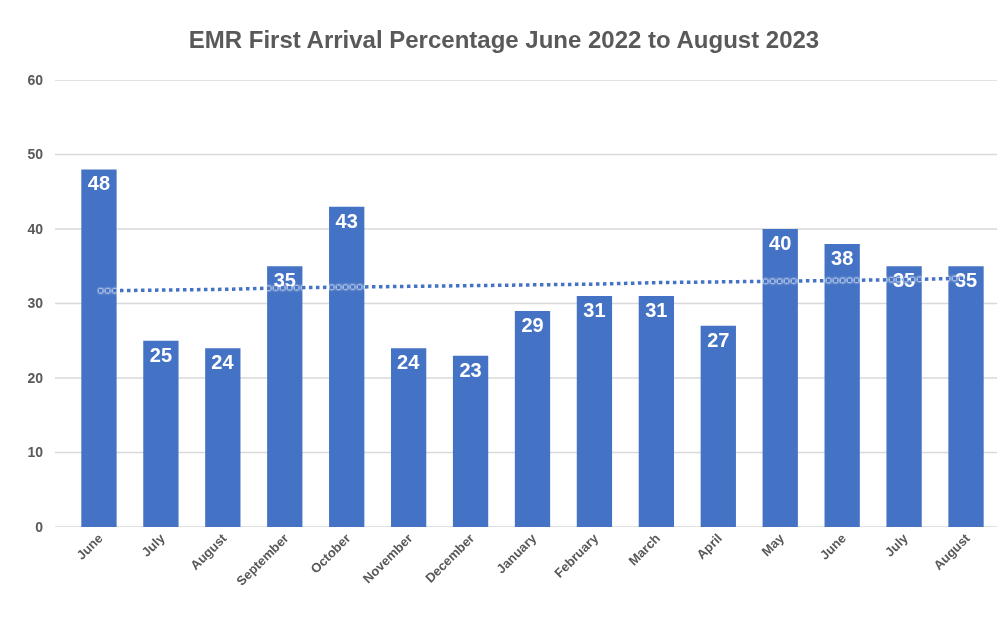 This screenshot has width=1008, height=626. What do you see at coordinates (39, 526) in the screenshot?
I see `y-tick-label: 0` at bounding box center [39, 526].